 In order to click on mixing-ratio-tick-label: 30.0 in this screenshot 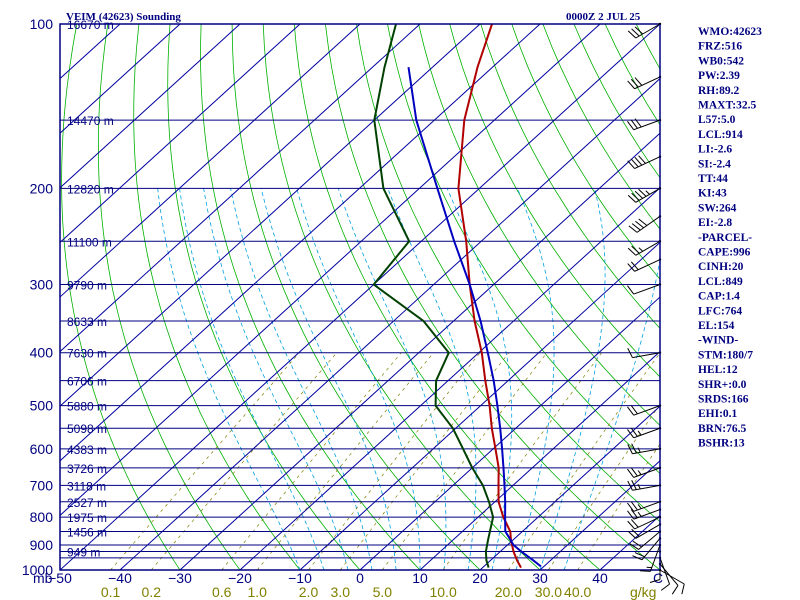, I will do `click(548, 592)`.